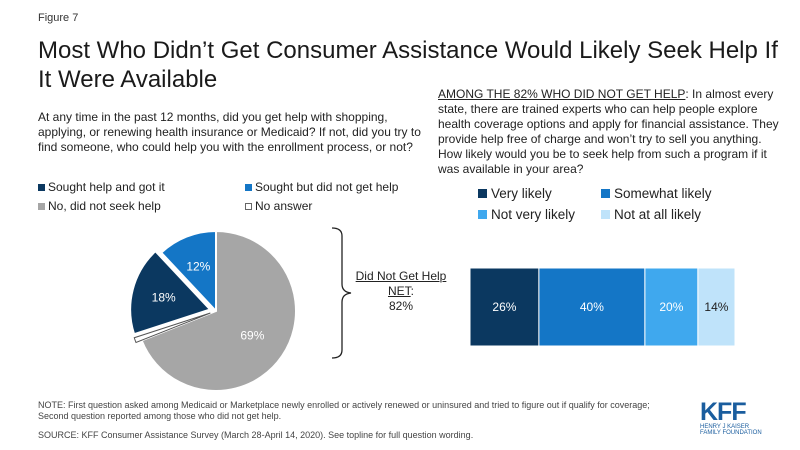 The image size is (800, 450). I want to click on kff-logo: KFF HENRY J KAISER FAMILY FOUNDATION, so click(735, 420).